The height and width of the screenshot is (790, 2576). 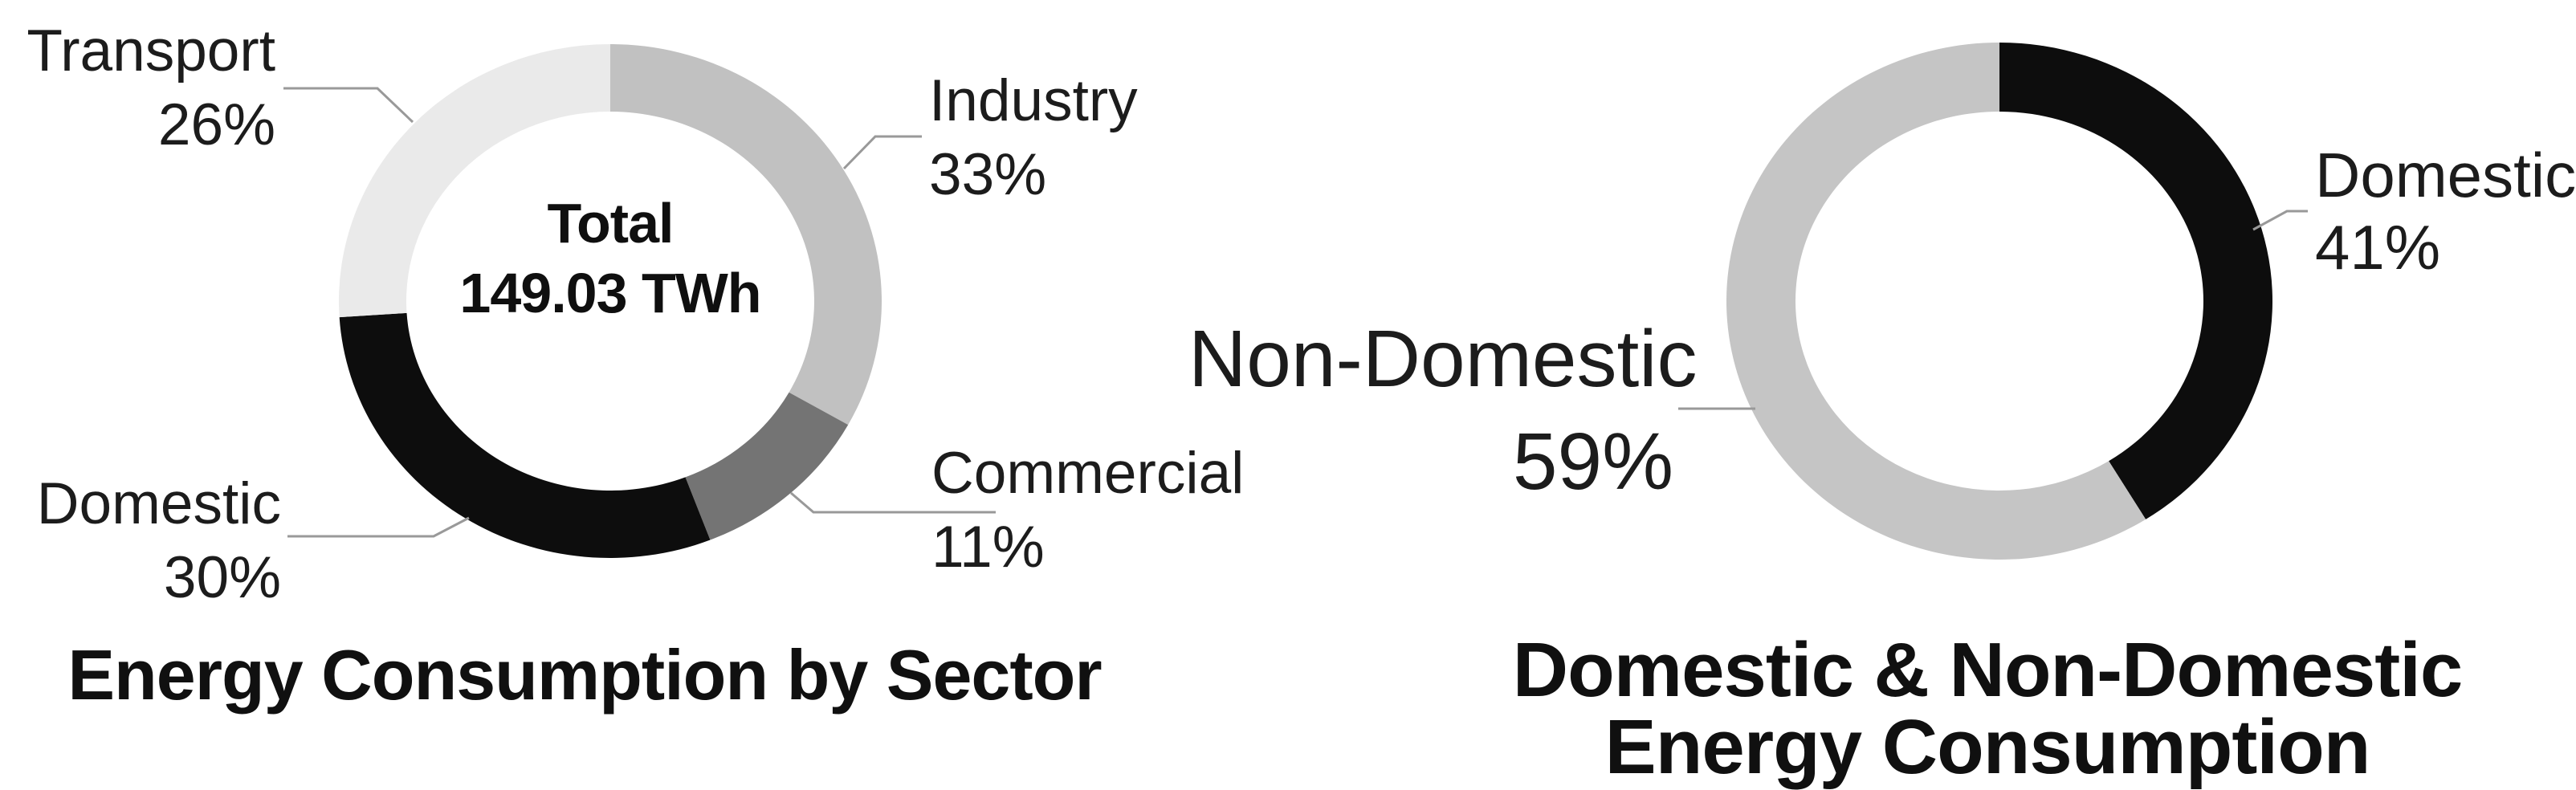 What do you see at coordinates (1988, 670) in the screenshot?
I see `title-domestic-nondomestic-line1: Domestic & Non-Domestic` at bounding box center [1988, 670].